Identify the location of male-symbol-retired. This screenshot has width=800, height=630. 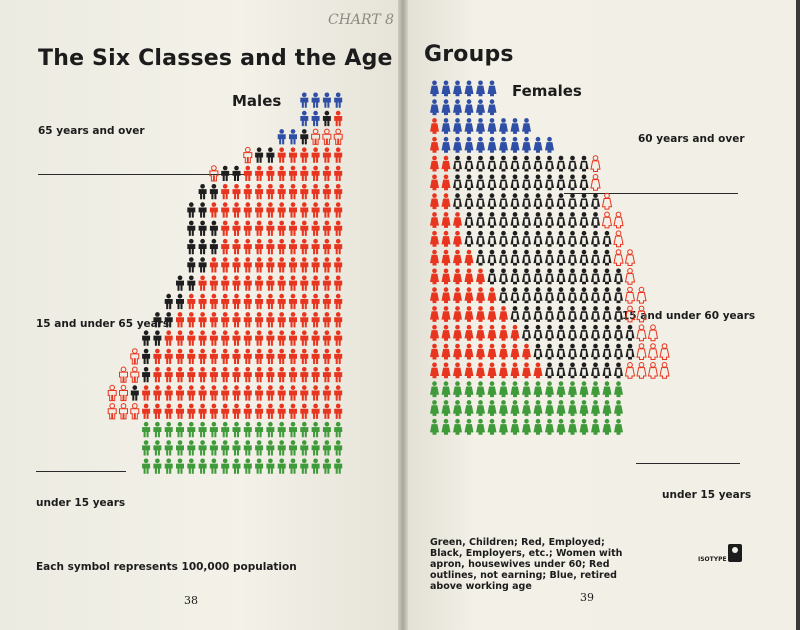
(315, 118).